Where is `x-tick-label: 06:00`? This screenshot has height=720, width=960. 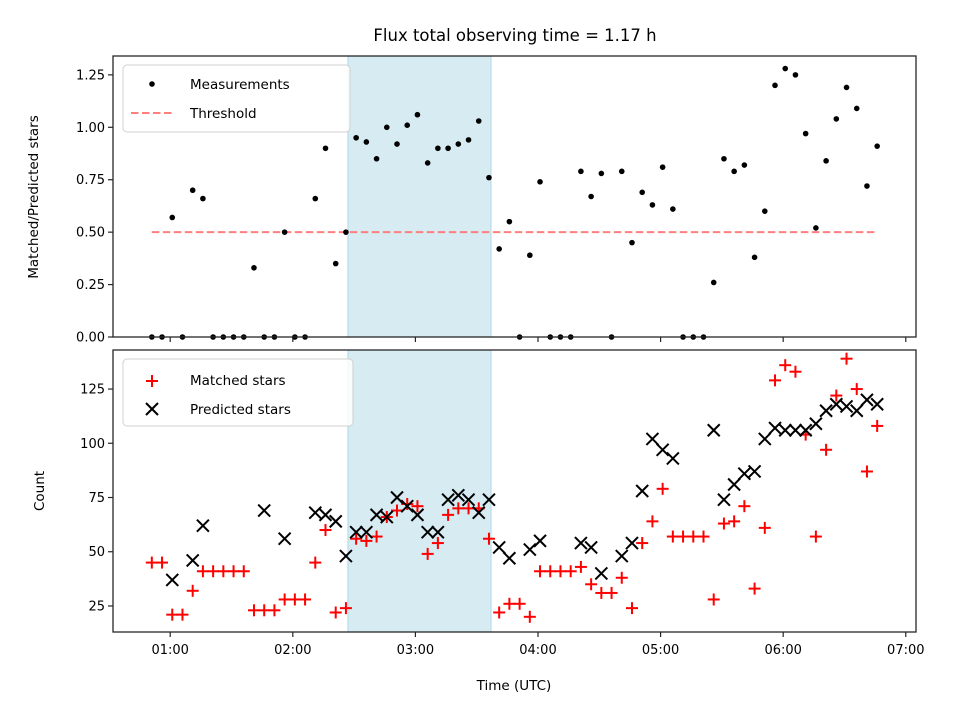
x-tick-label: 06:00 is located at coordinates (782, 650).